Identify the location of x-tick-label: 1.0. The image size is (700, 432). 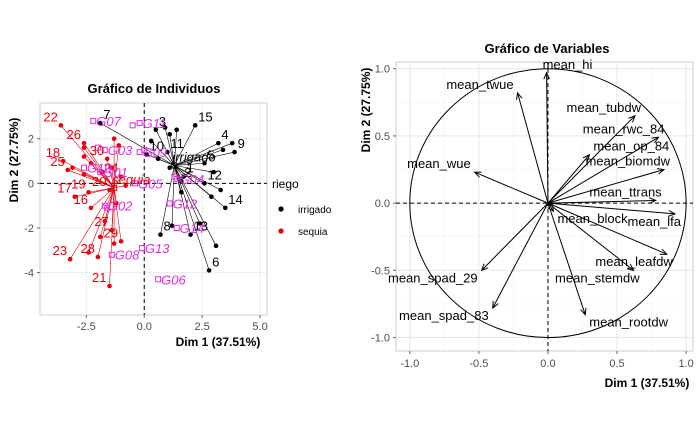
(685, 364).